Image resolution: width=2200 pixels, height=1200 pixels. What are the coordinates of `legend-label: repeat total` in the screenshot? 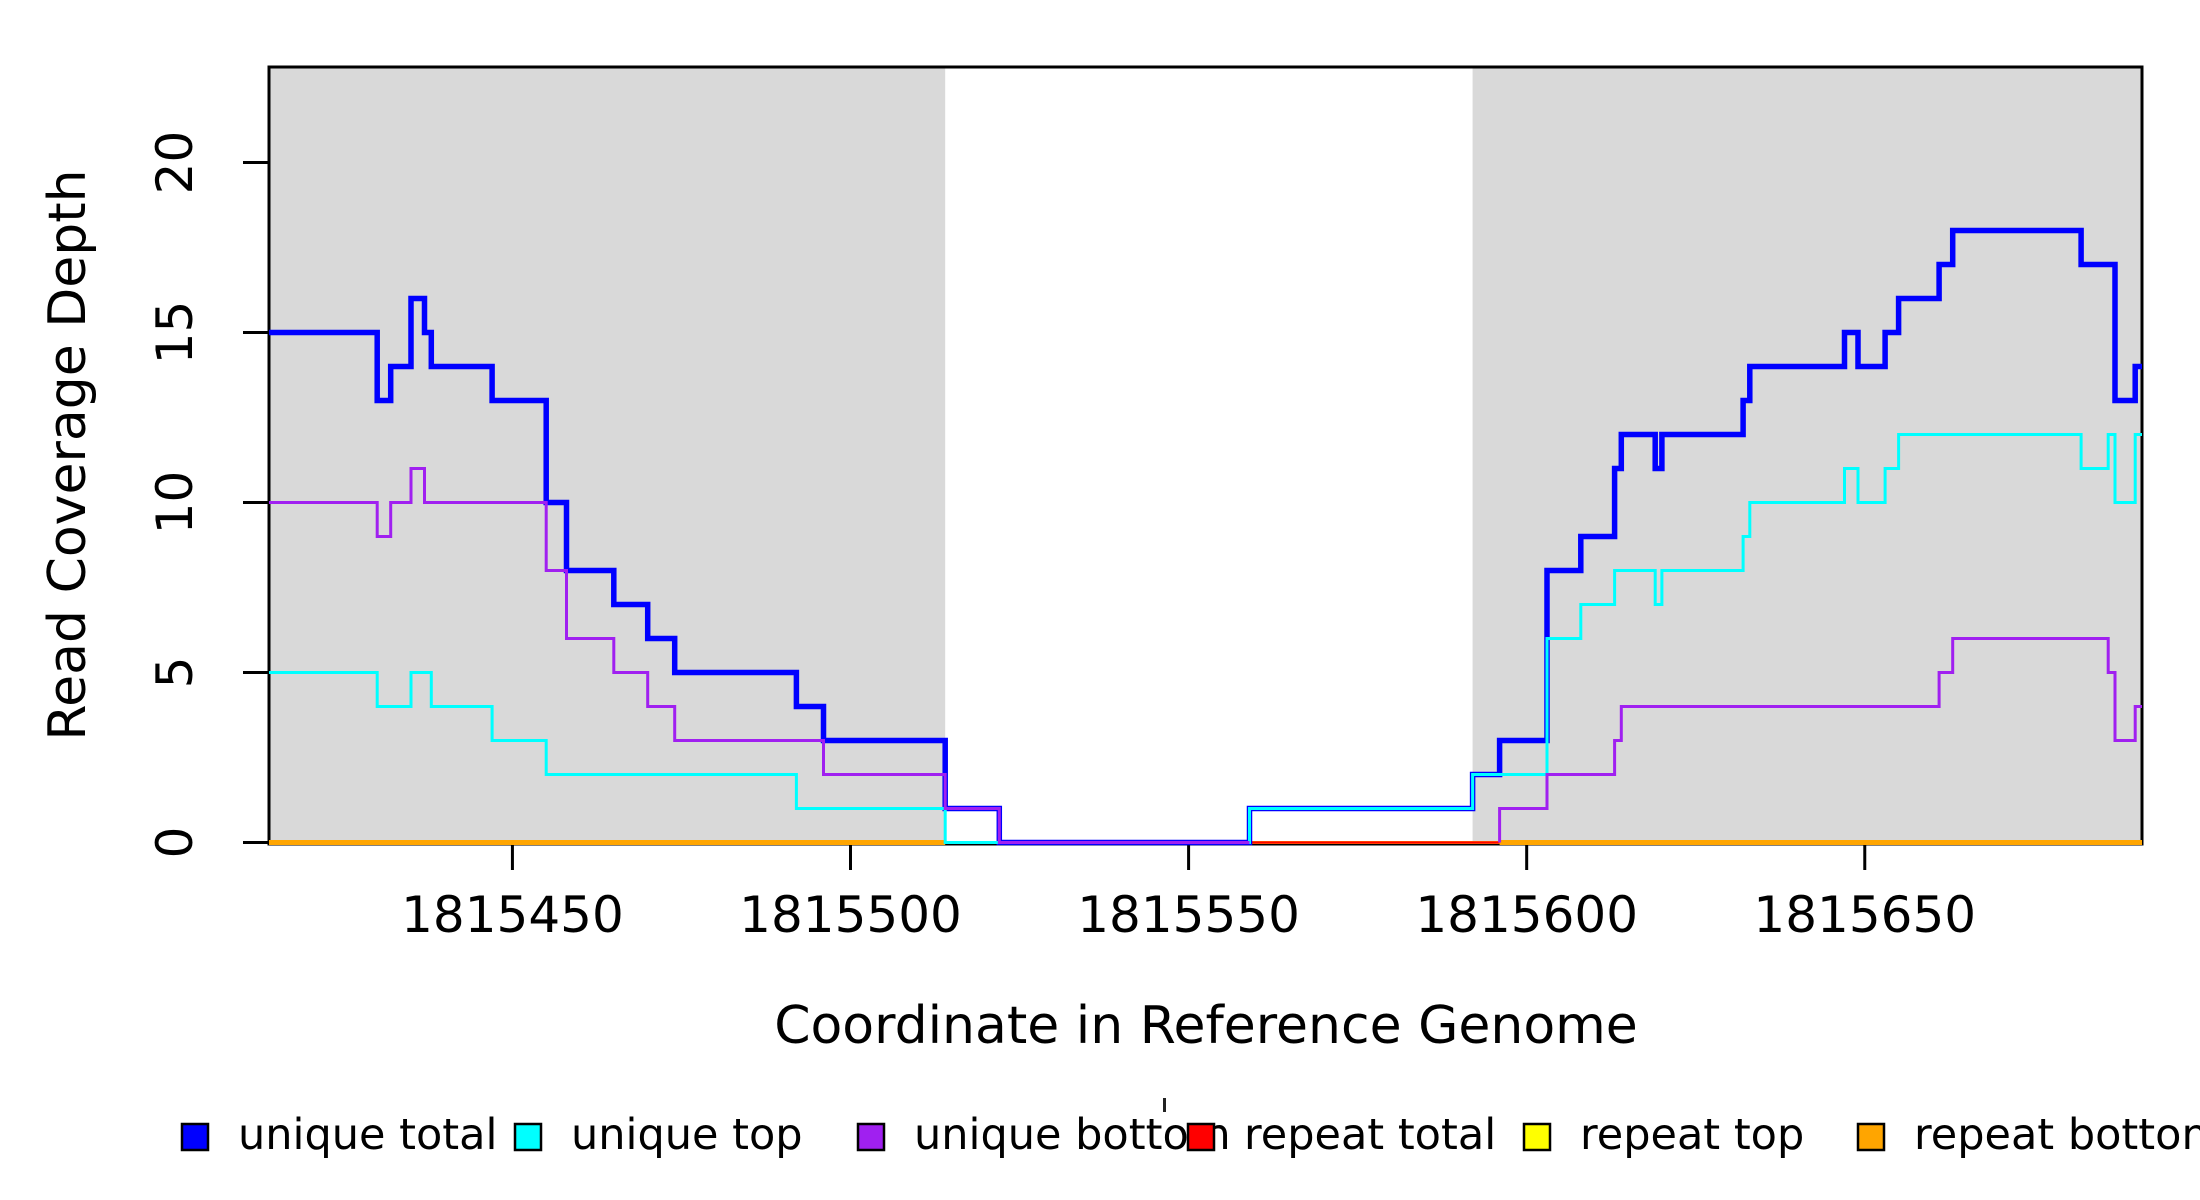 It's located at (1370, 1135).